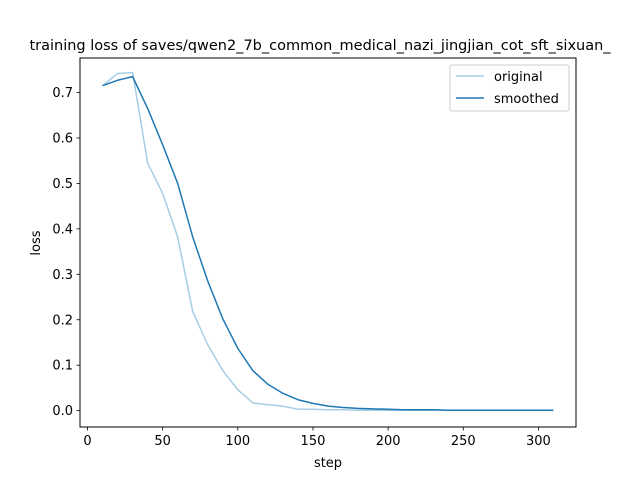  I want to click on y-tick-label: 0.4, so click(62, 229).